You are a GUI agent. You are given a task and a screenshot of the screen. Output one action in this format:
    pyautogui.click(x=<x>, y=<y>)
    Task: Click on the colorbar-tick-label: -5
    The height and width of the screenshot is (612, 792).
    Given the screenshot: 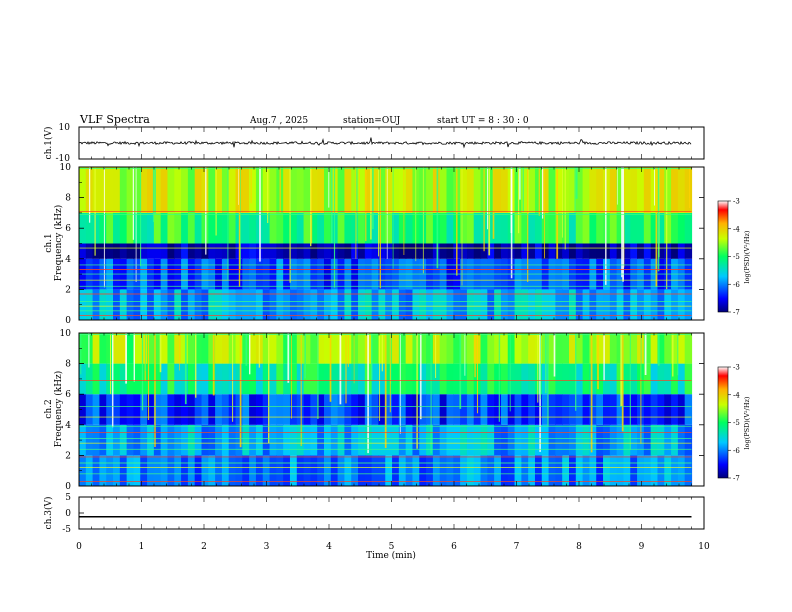 What is the action you would take?
    pyautogui.click(x=736, y=423)
    